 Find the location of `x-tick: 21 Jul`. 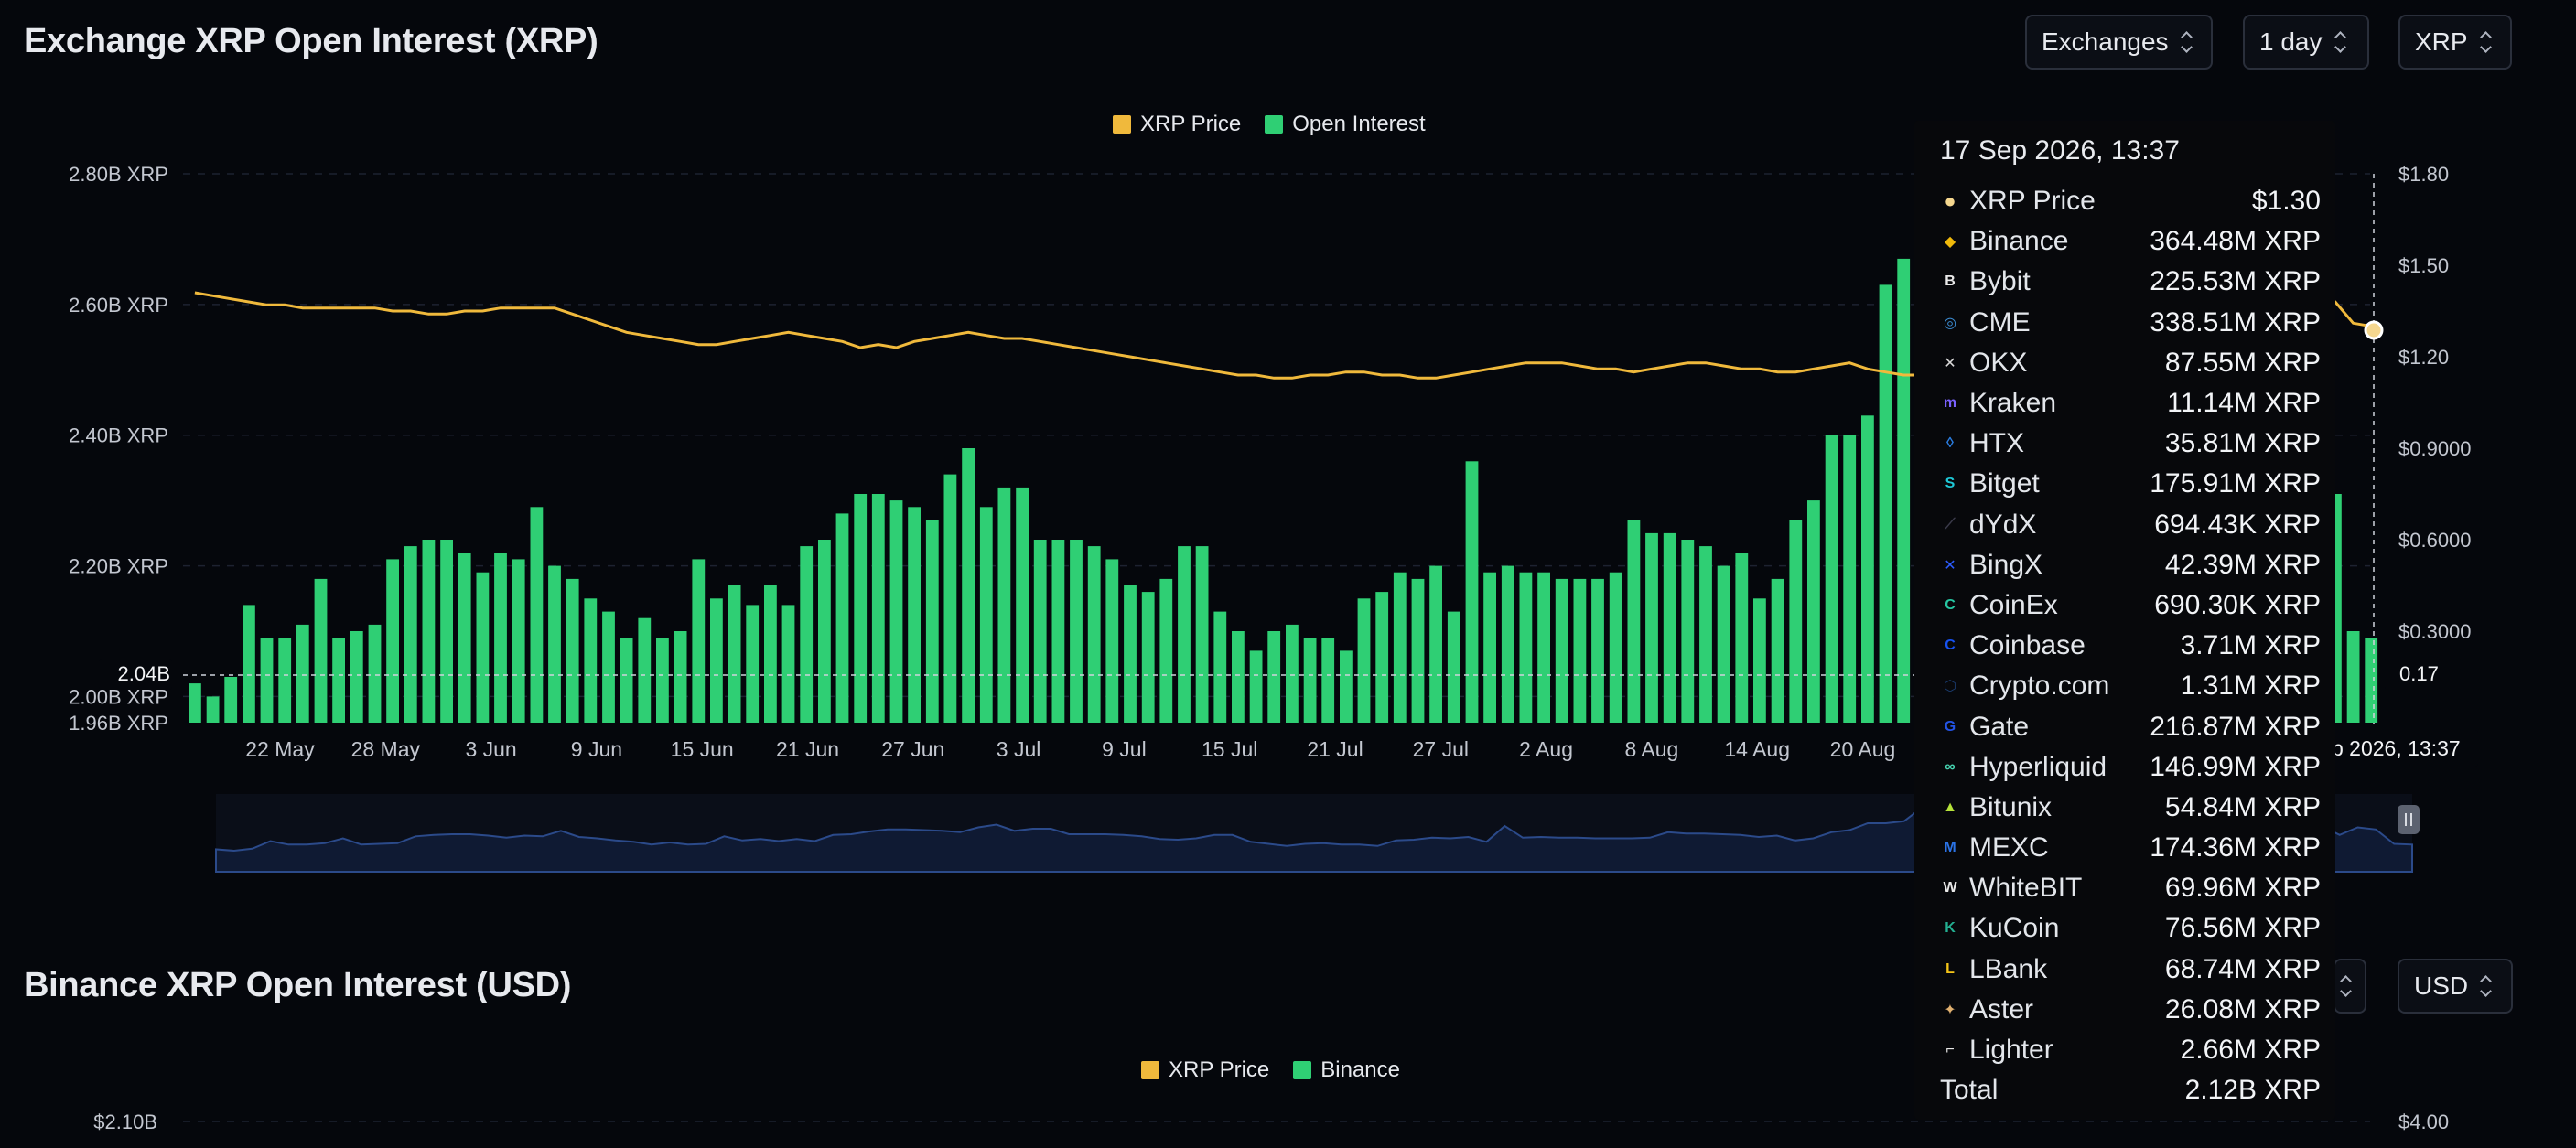

x-tick: 21 Jul is located at coordinates (1335, 749).